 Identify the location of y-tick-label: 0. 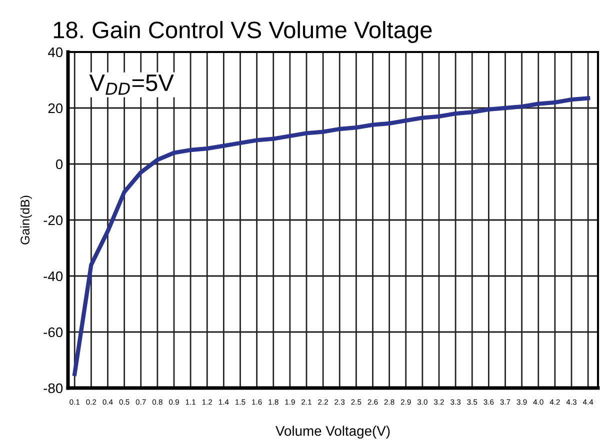
(59, 164).